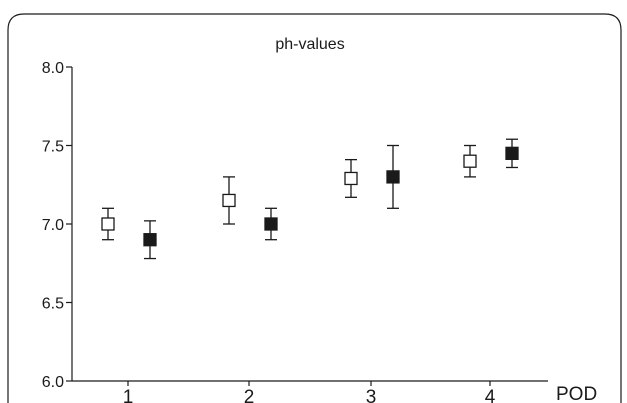  I want to click on y-tick-label: 8.0, so click(53, 68).